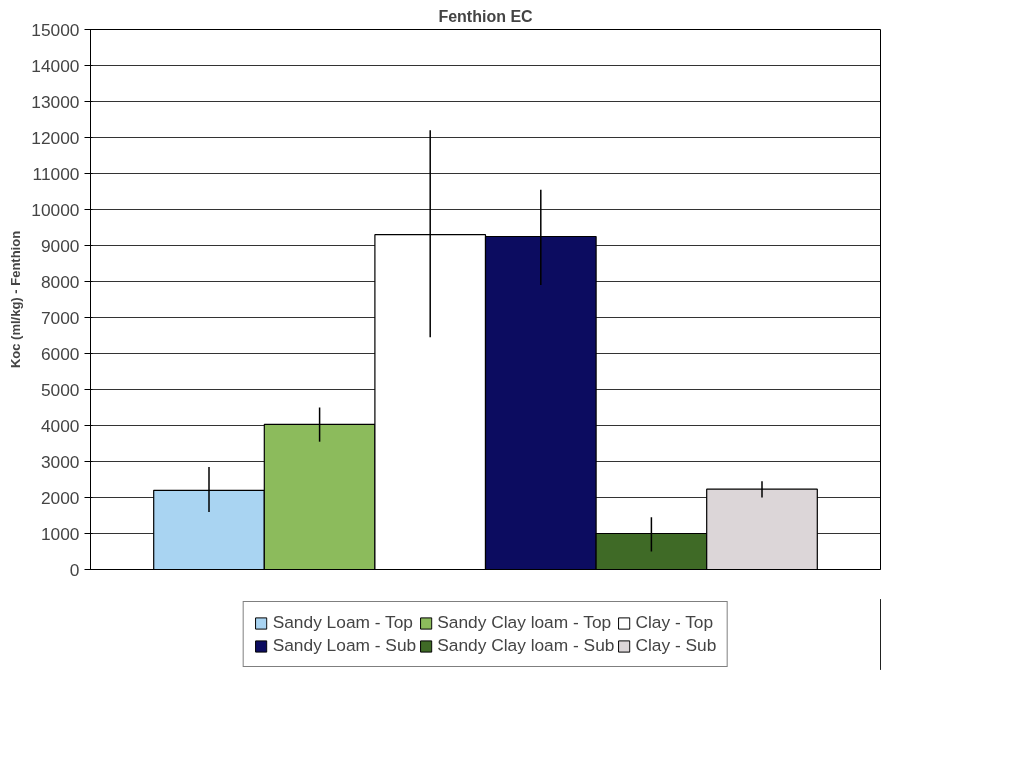 This screenshot has height=775, width=1021. Describe the element at coordinates (486, 16) in the screenshot. I see `chart-title: Fenthion EC` at that location.